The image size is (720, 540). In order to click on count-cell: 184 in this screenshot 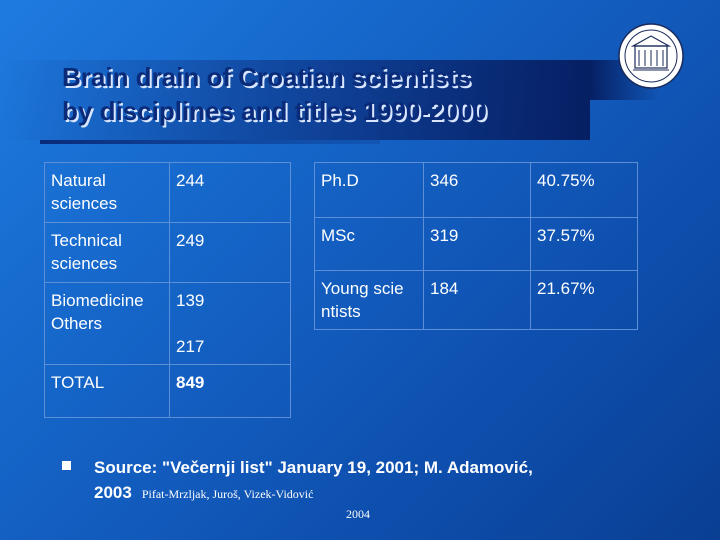, I will do `click(477, 300)`.